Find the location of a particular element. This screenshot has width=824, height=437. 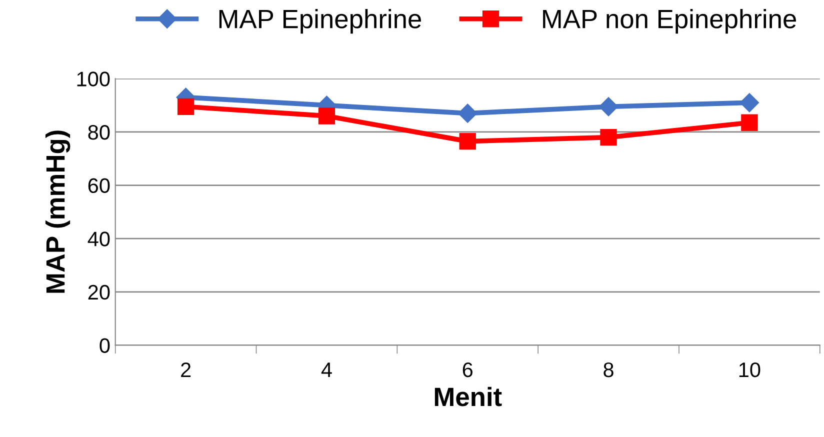

x-axis-title: Menit is located at coordinates (468, 396).